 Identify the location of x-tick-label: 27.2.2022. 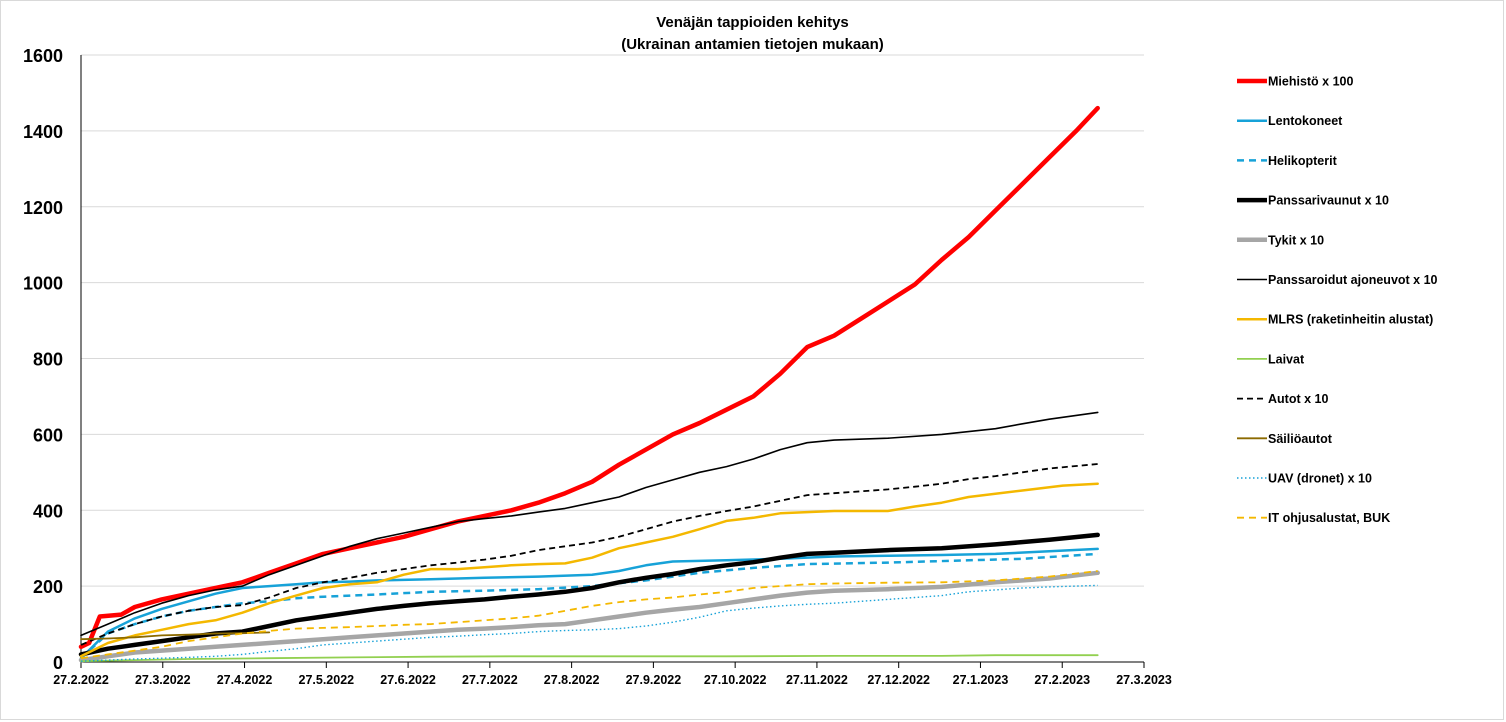
(81, 680).